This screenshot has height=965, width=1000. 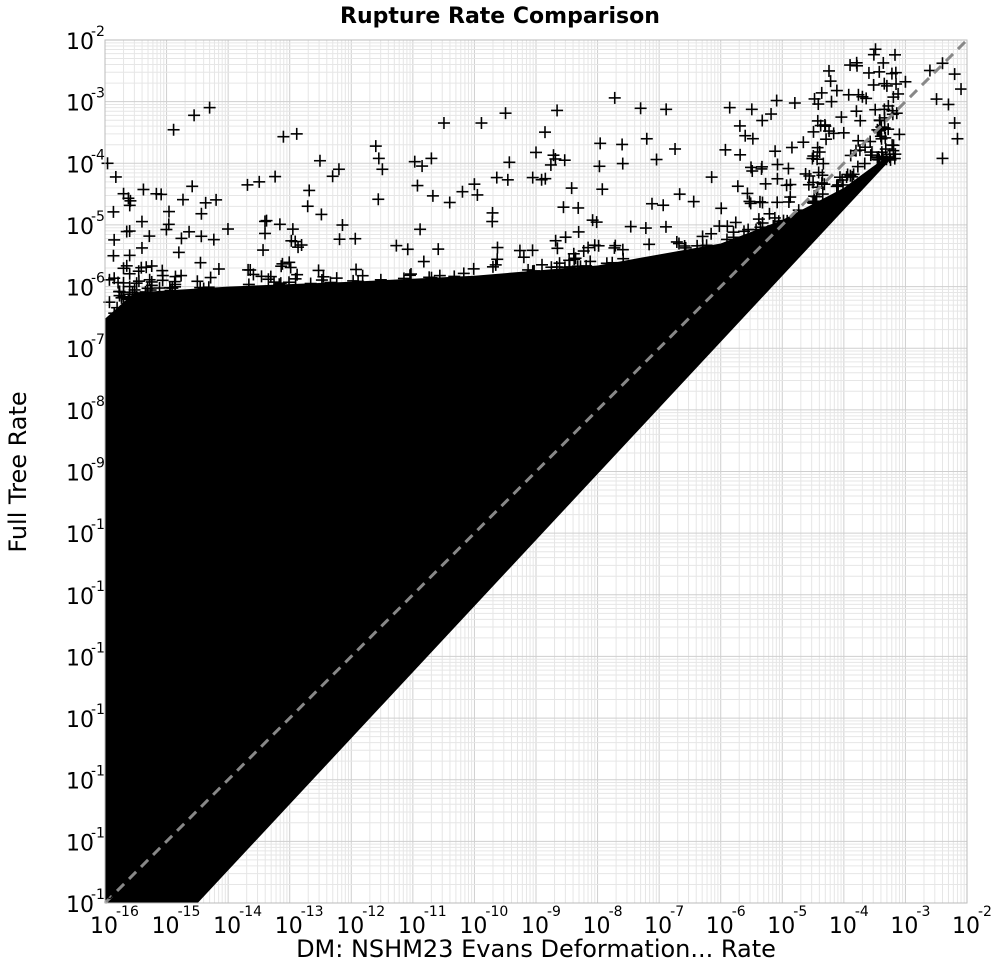 I want to click on svg-text: -3, so click(x=923, y=912).